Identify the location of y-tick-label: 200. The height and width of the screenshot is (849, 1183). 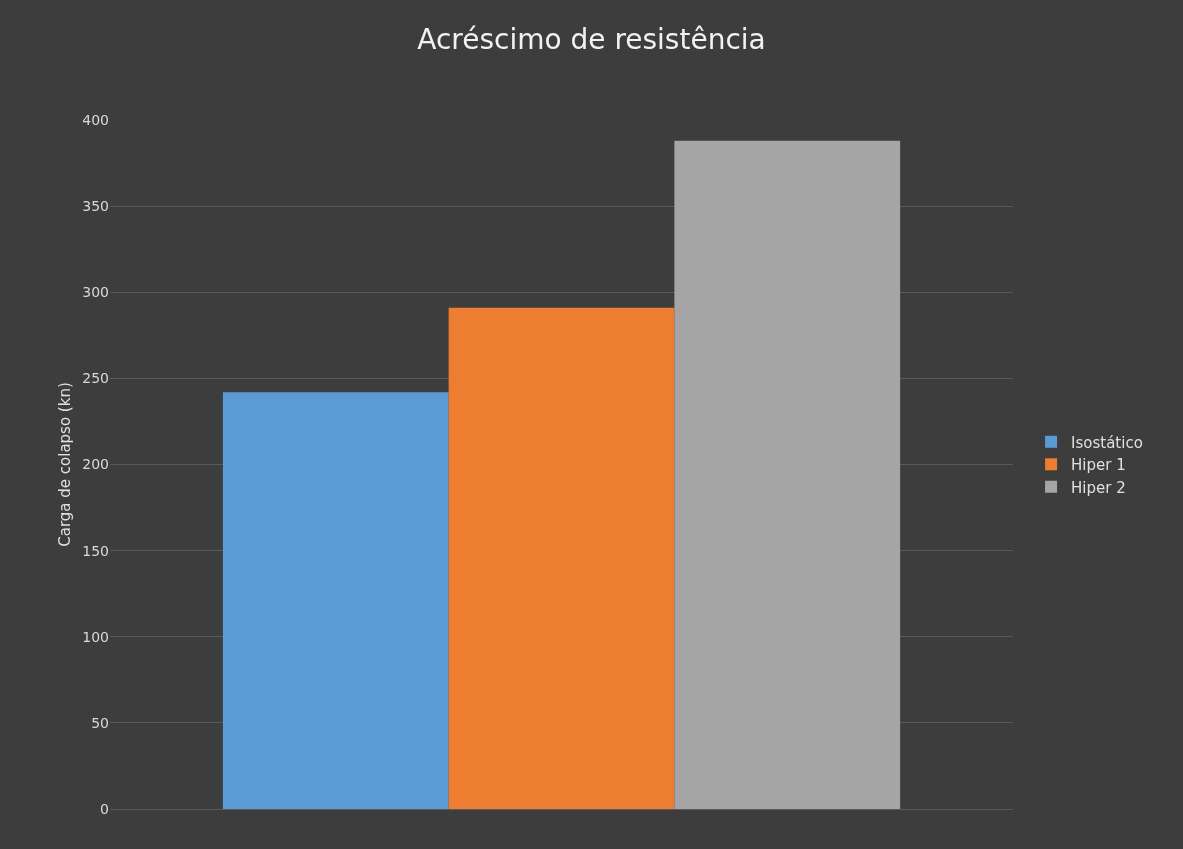
(95, 464).